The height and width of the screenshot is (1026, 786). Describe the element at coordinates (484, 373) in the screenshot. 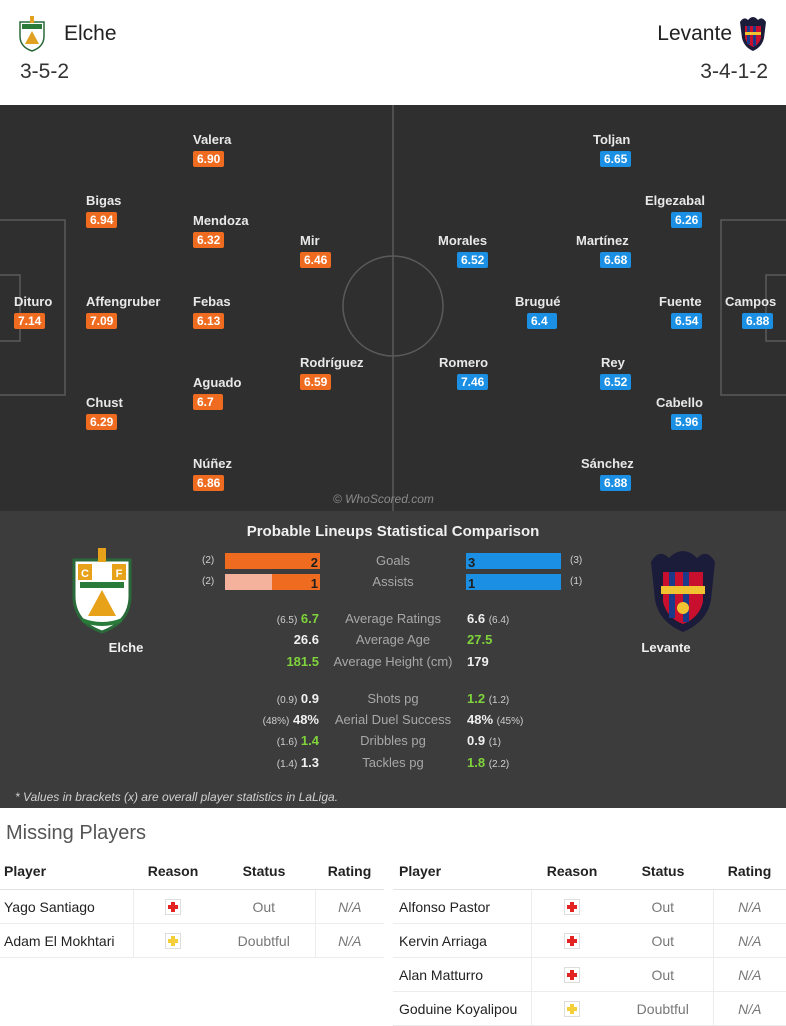

I see `player-card: Romero 7.46` at that location.